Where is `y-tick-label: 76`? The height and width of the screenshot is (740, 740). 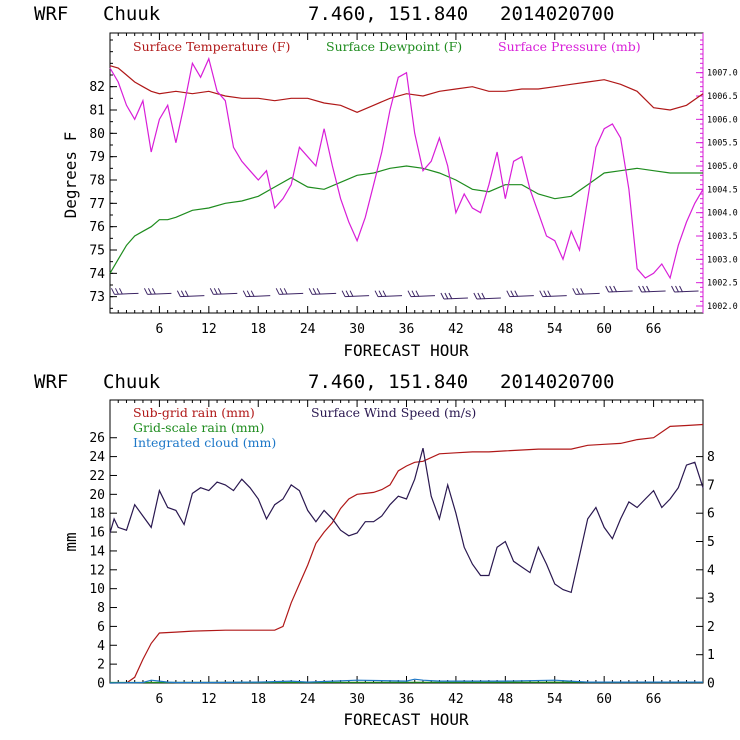
y-tick-label: 76 is located at coordinates (97, 227).